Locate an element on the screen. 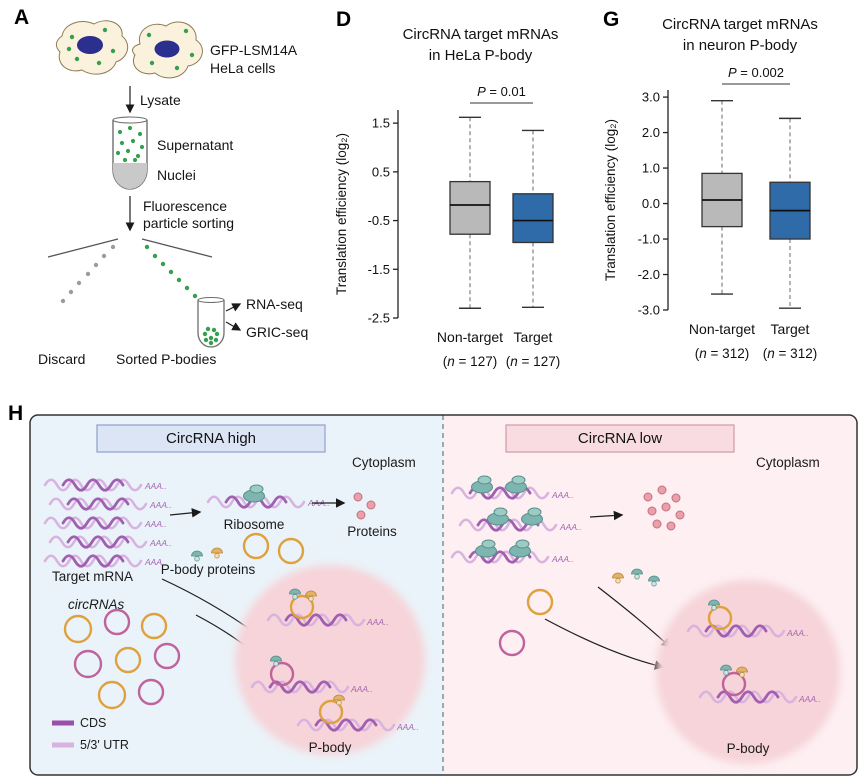  y-tick-label: -1.5 is located at coordinates (379, 269).